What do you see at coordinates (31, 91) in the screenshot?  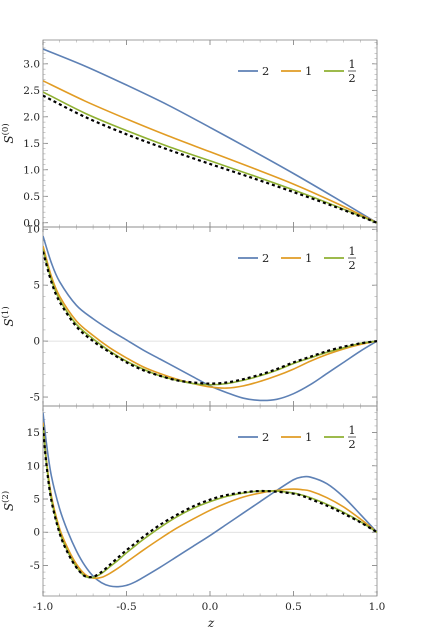 I see `y-tick-label: 2.5` at bounding box center [31, 91].